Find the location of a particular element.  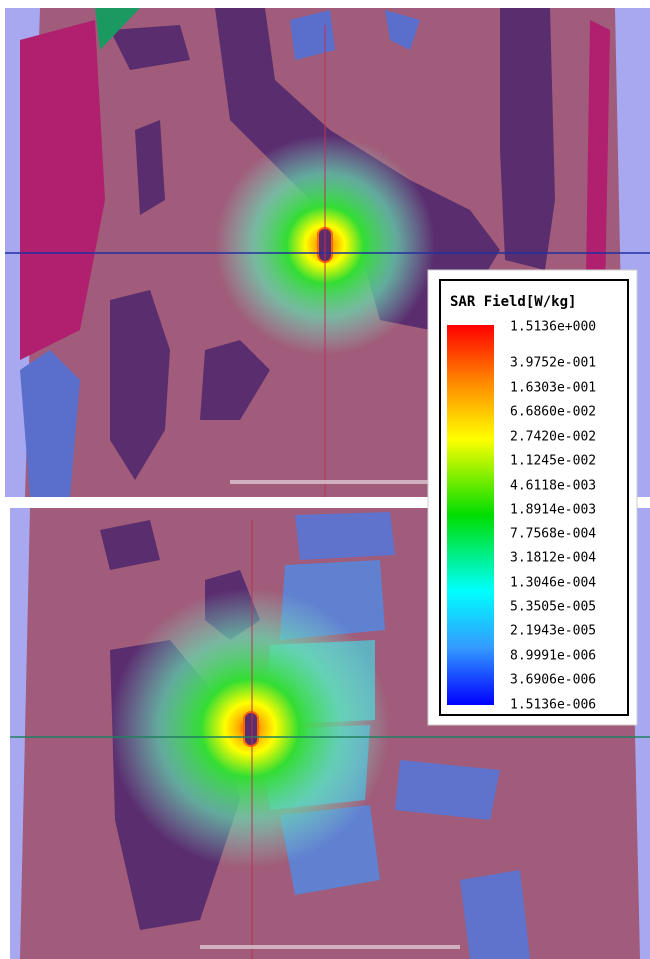

legend-label: 8.9991e-006 is located at coordinates (553, 656).